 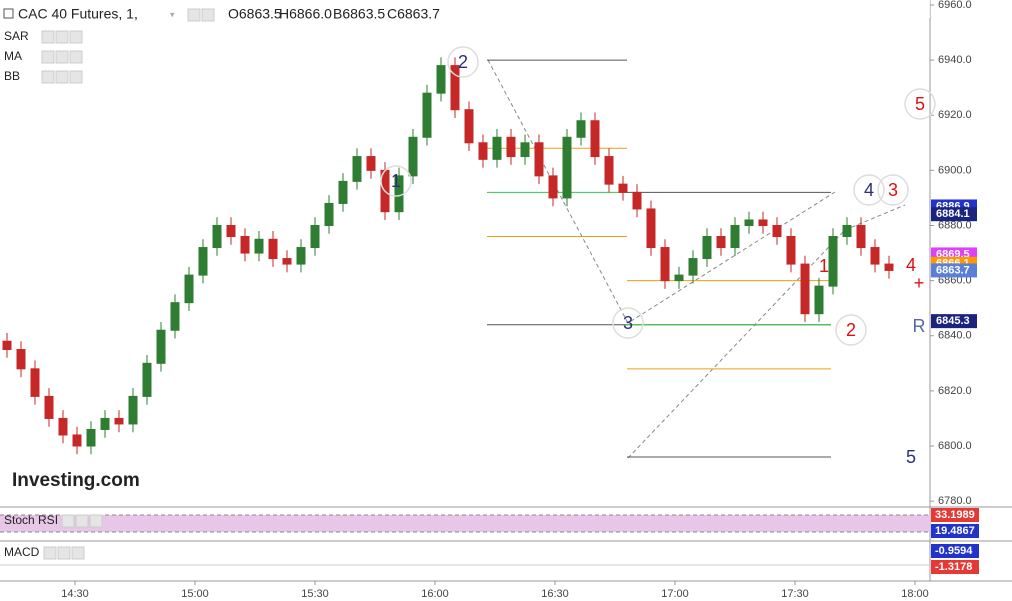 I want to click on legend-bg, so click(x=465, y=9).